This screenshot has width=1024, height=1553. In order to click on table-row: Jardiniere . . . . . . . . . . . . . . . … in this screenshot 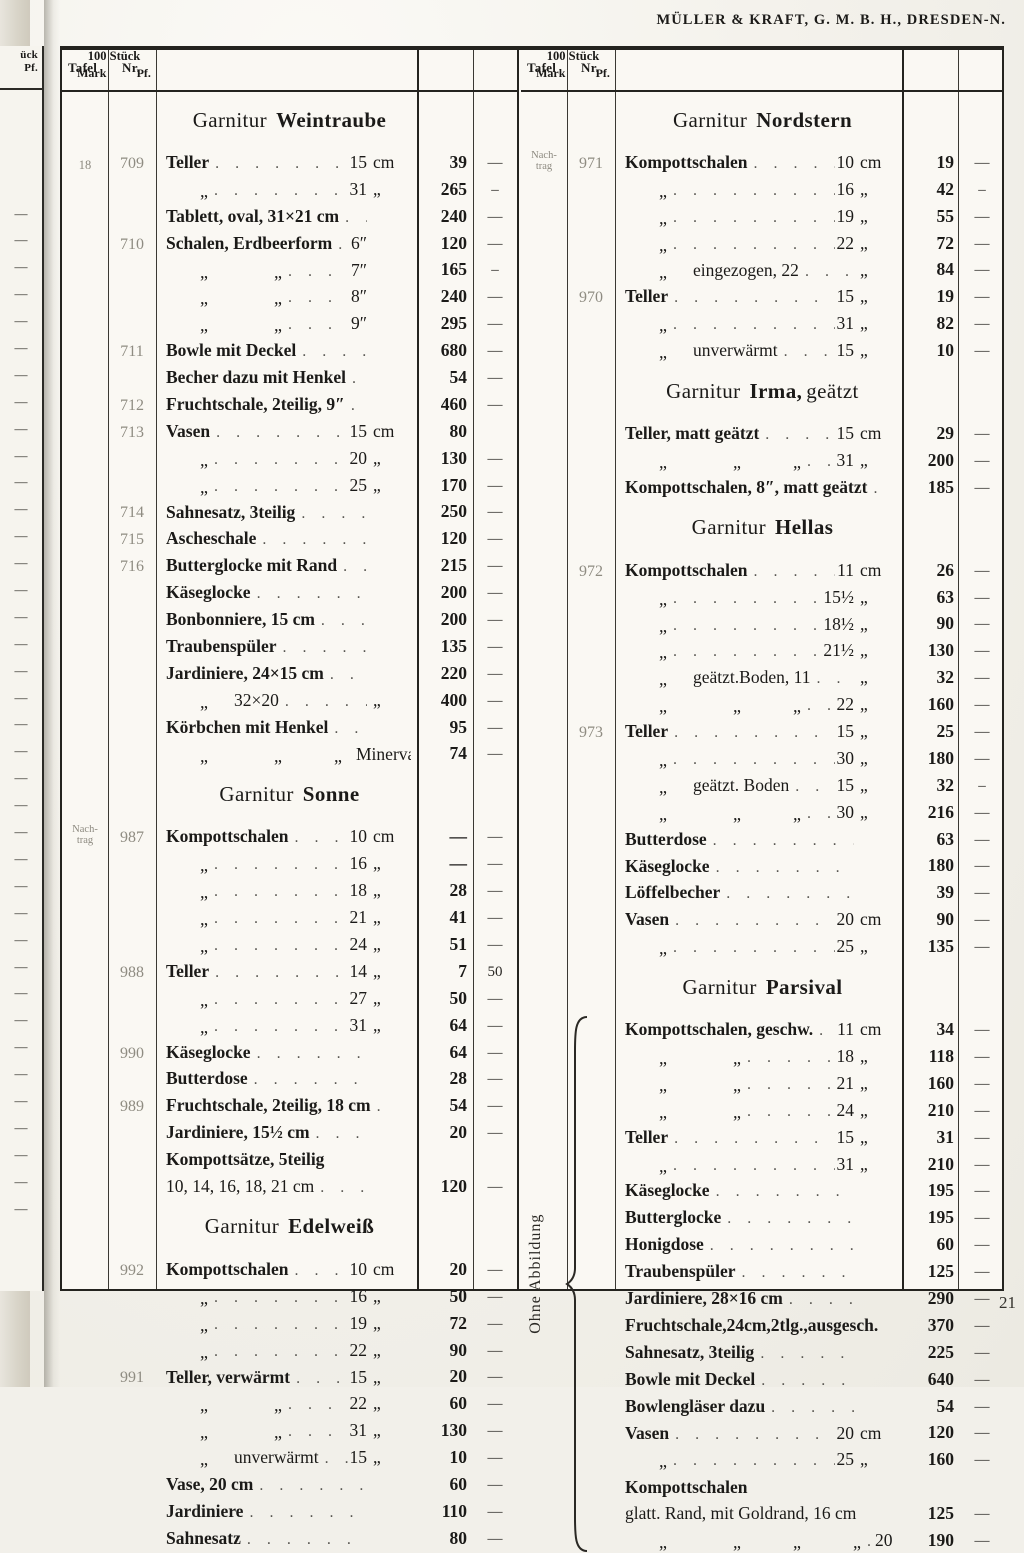, I will do `click(289, 1510)`.